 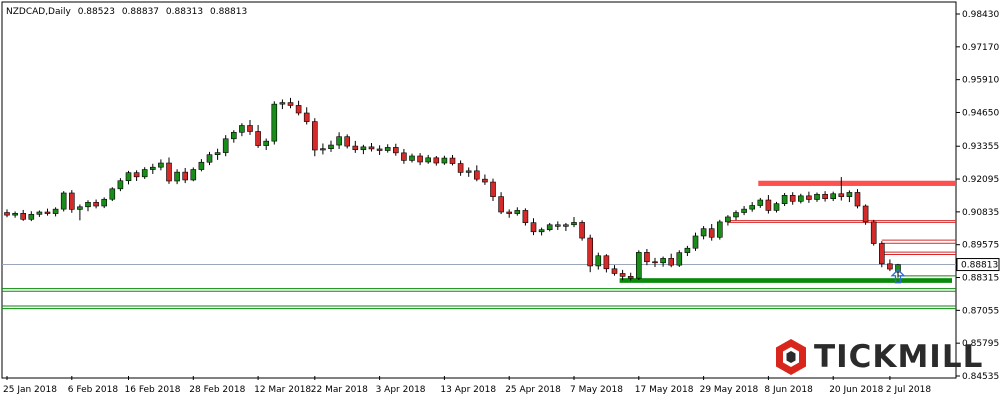 I want to click on x-tick-label: 25 Jan 2018, so click(x=30, y=390).